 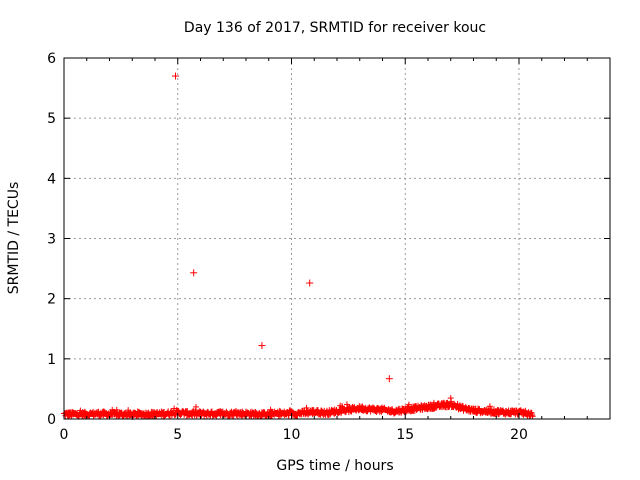 I want to click on y-tick-label: 5, so click(x=51, y=119).